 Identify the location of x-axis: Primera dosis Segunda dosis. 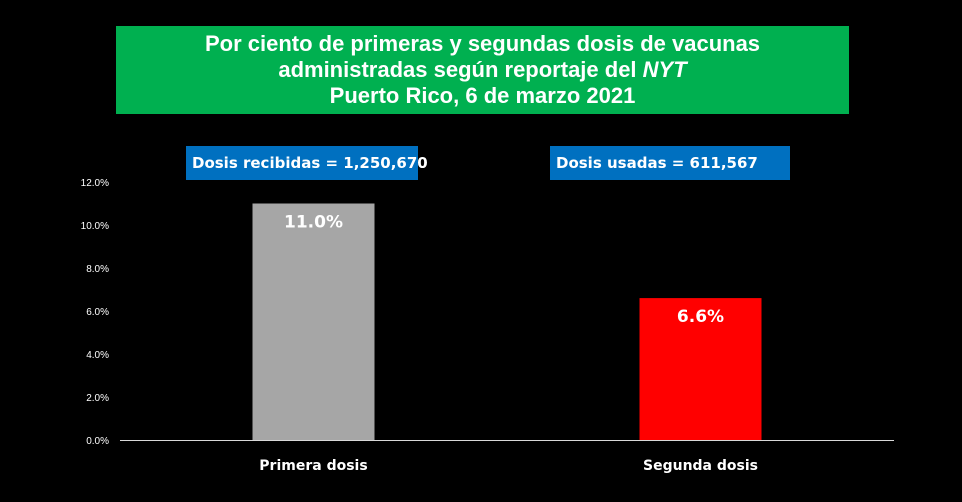
(508, 466).